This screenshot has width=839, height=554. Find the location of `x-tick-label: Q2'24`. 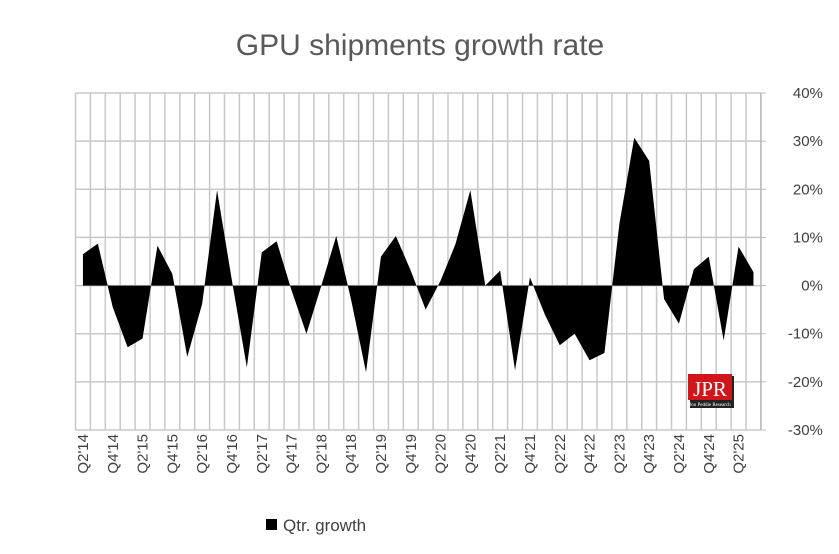

x-tick-label: Q2'24 is located at coordinates (679, 454).